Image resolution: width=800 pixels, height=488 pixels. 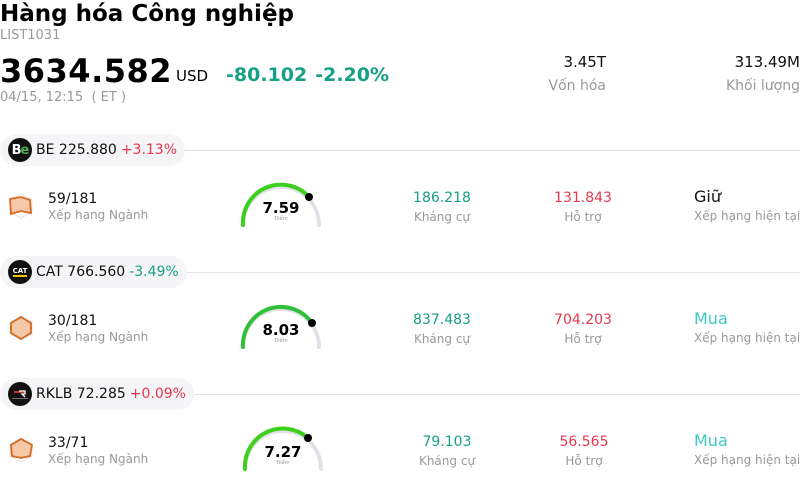 What do you see at coordinates (54, 394) in the screenshot?
I see `stock-symbol: RKLB` at bounding box center [54, 394].